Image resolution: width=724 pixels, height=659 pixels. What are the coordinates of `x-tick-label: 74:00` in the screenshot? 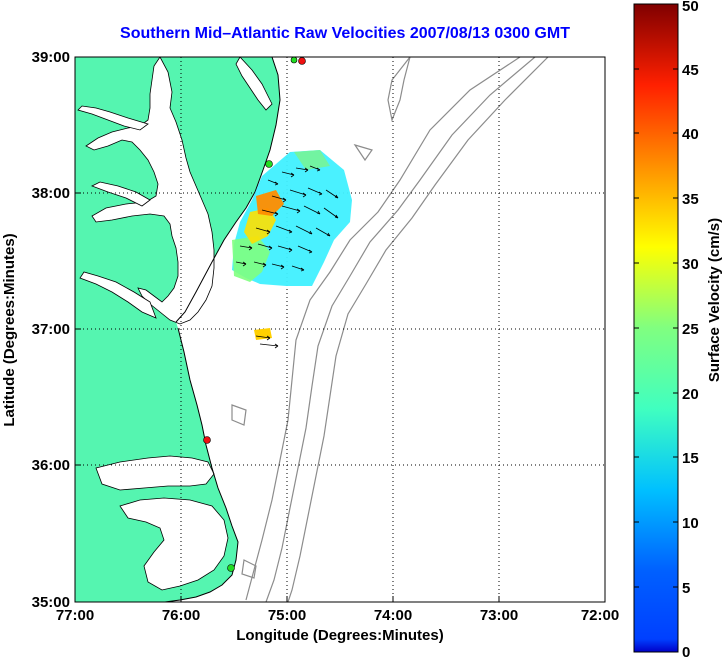 It's located at (393, 615).